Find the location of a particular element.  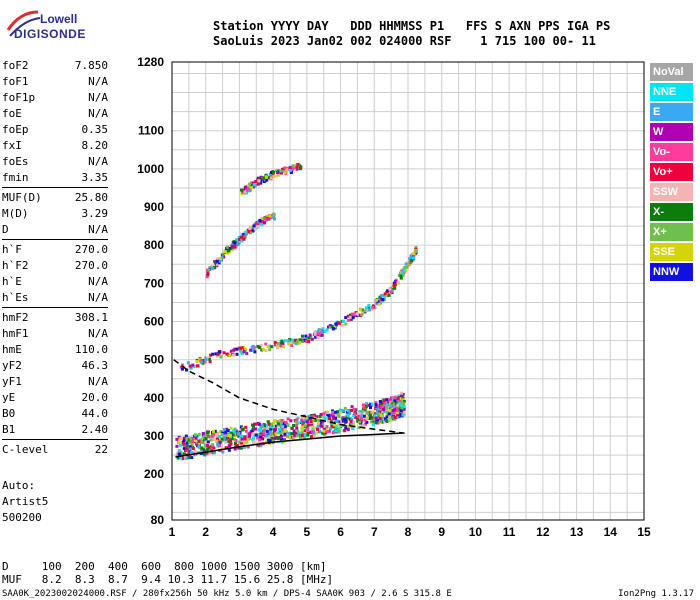

legend-item-e: E is located at coordinates (671, 112).